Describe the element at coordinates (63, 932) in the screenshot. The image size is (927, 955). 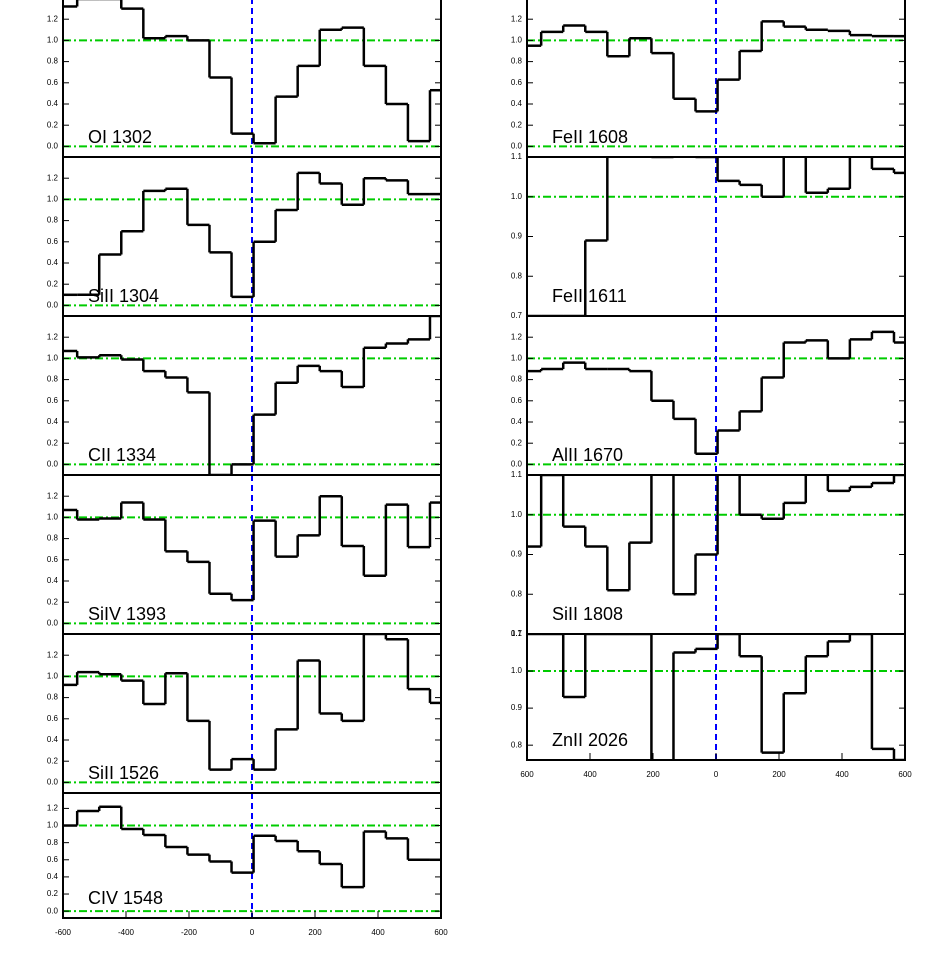
I see `x-tick-label: -600` at that location.